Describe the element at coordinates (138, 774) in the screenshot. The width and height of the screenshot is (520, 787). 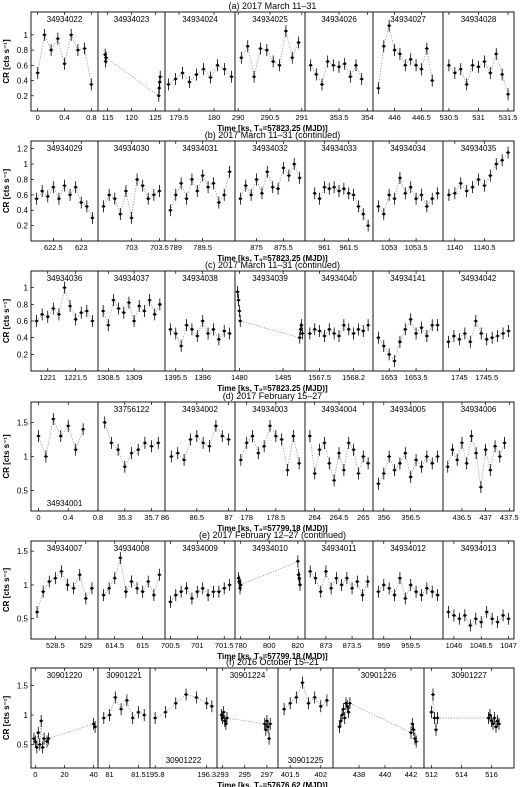
I see `x-tick-label: 81.5` at that location.